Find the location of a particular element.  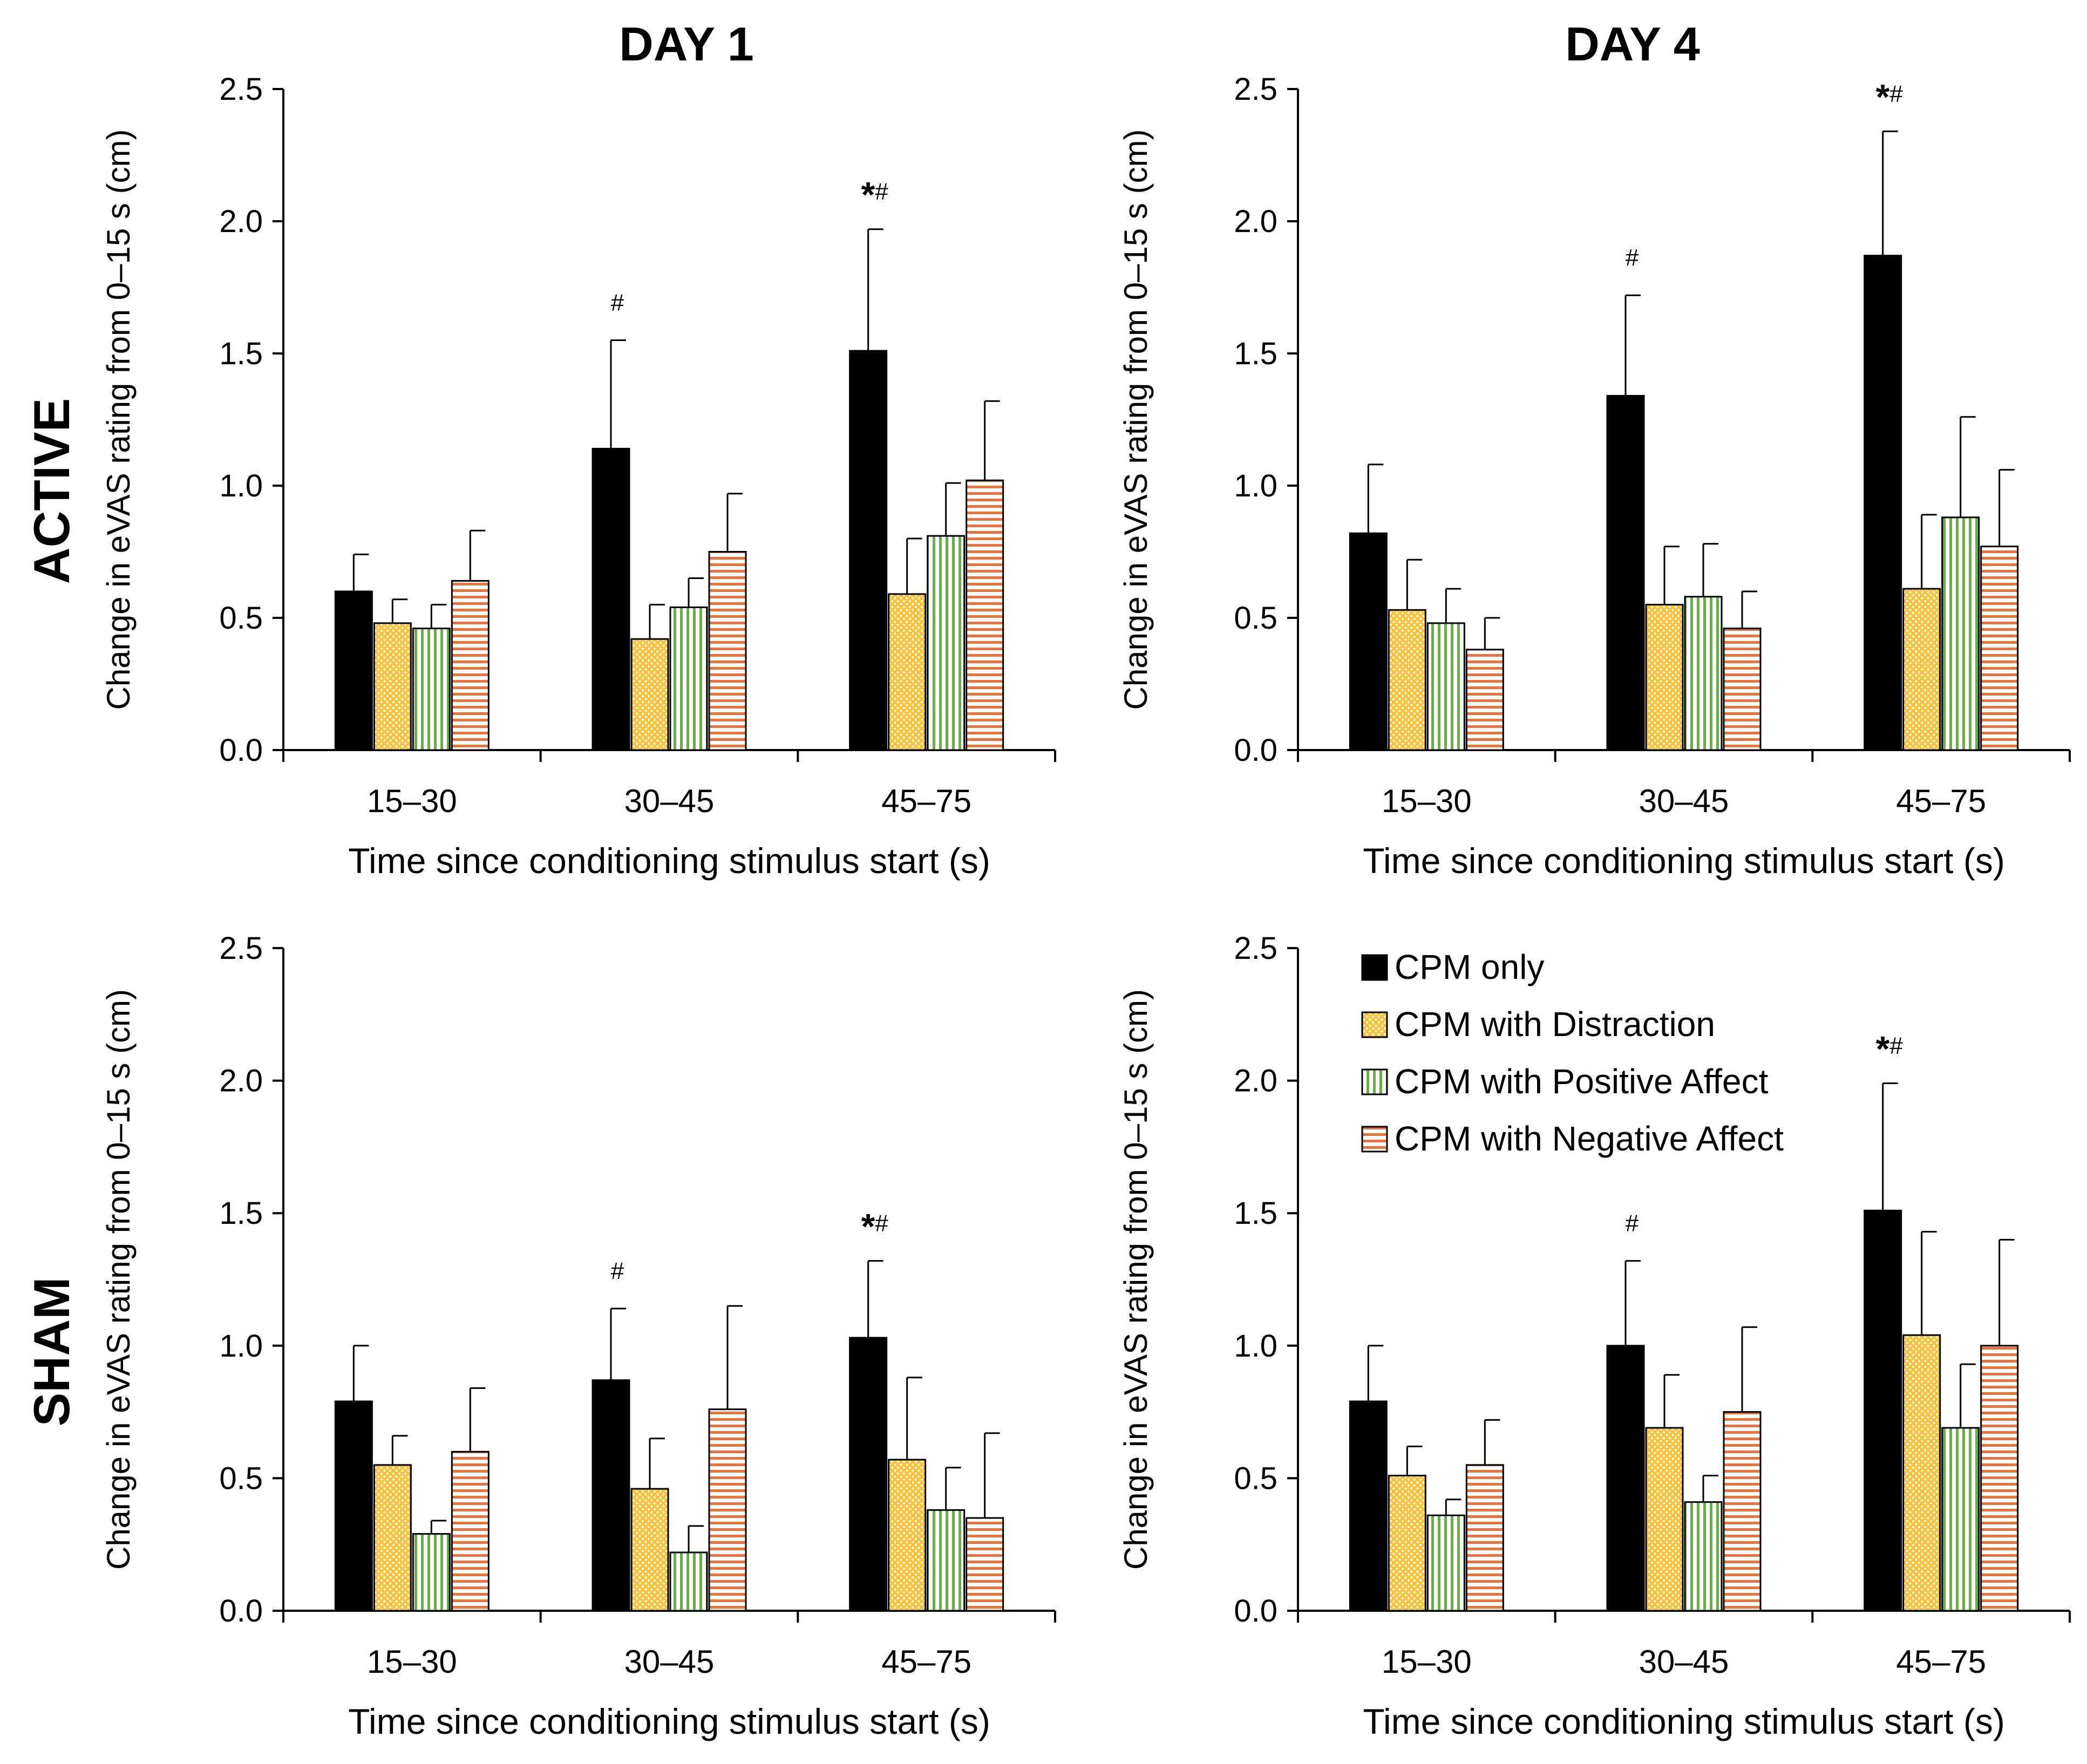

legend-swatch-negative-affect is located at coordinates (1375, 1139).